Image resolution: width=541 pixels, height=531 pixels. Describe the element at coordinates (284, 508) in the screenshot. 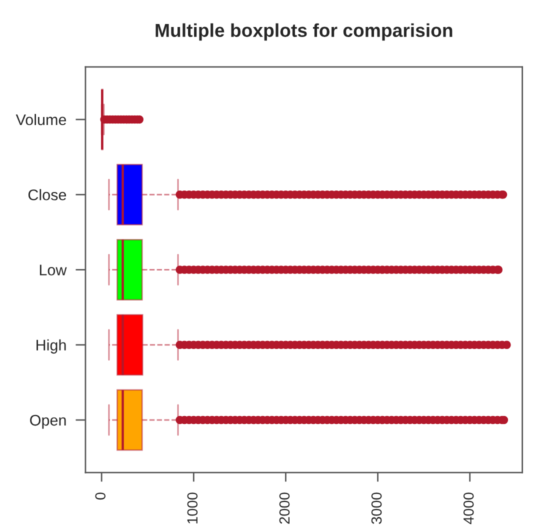

I see `x-tick-label: 2000` at that location.